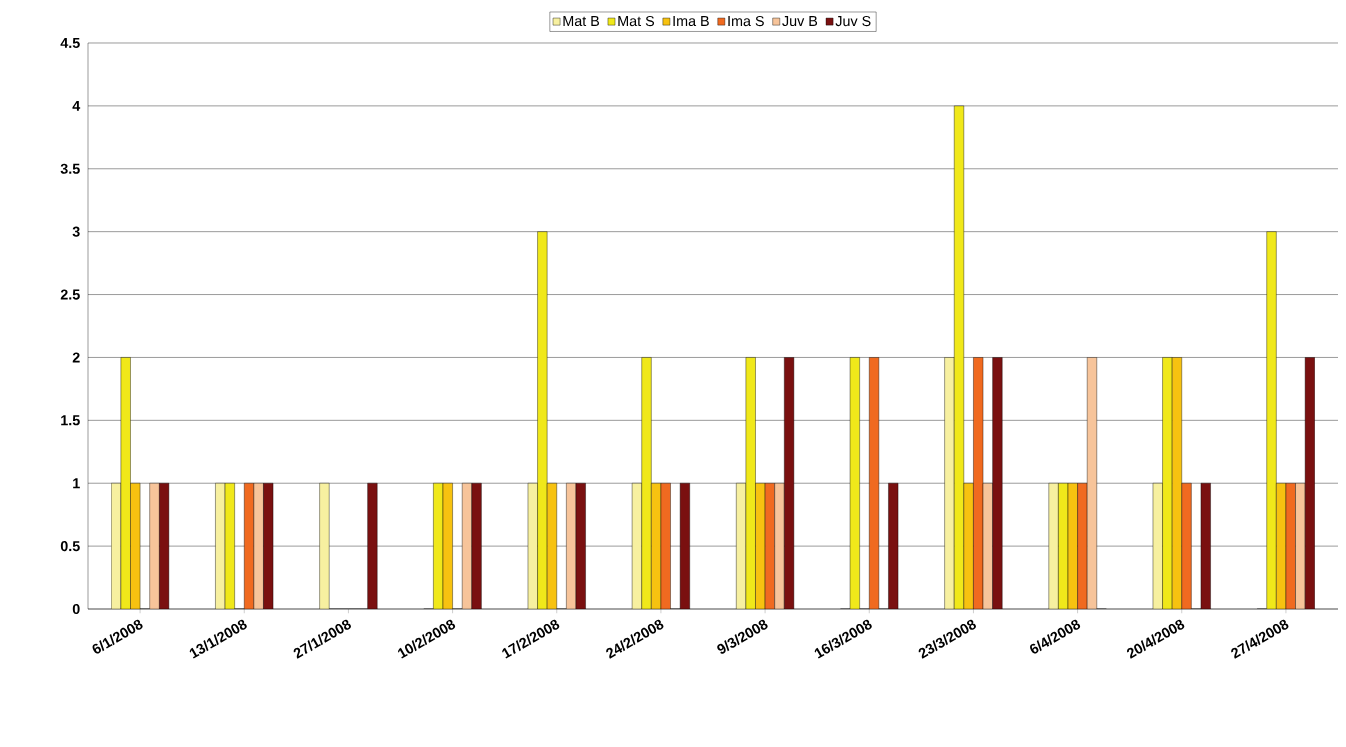 This screenshot has height=747, width=1346. I want to click on legend-label: Ima B, so click(691, 21).